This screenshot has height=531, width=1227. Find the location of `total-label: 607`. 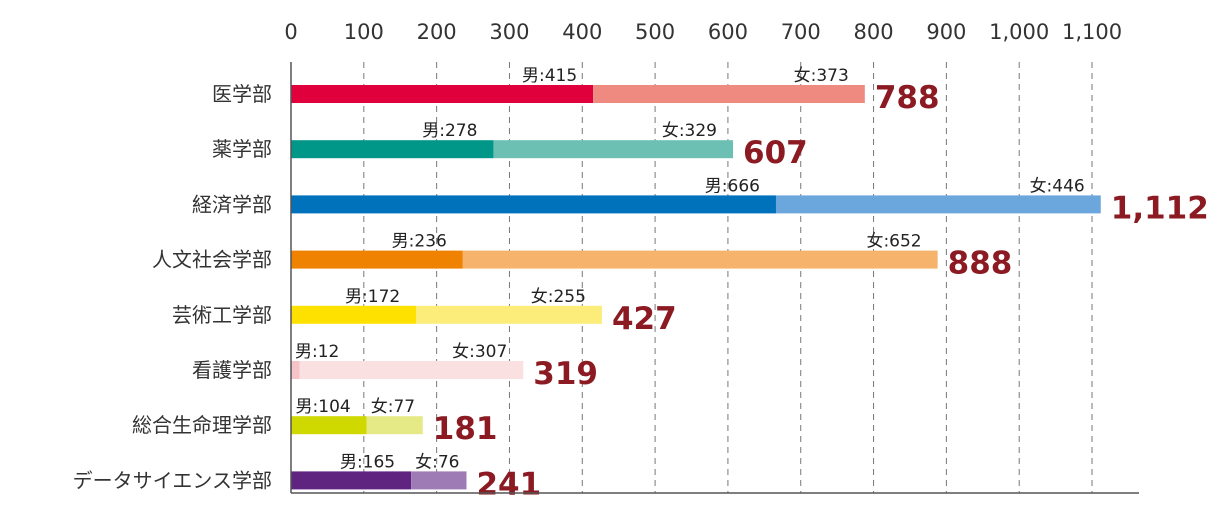

total-label: 607 is located at coordinates (775, 153).